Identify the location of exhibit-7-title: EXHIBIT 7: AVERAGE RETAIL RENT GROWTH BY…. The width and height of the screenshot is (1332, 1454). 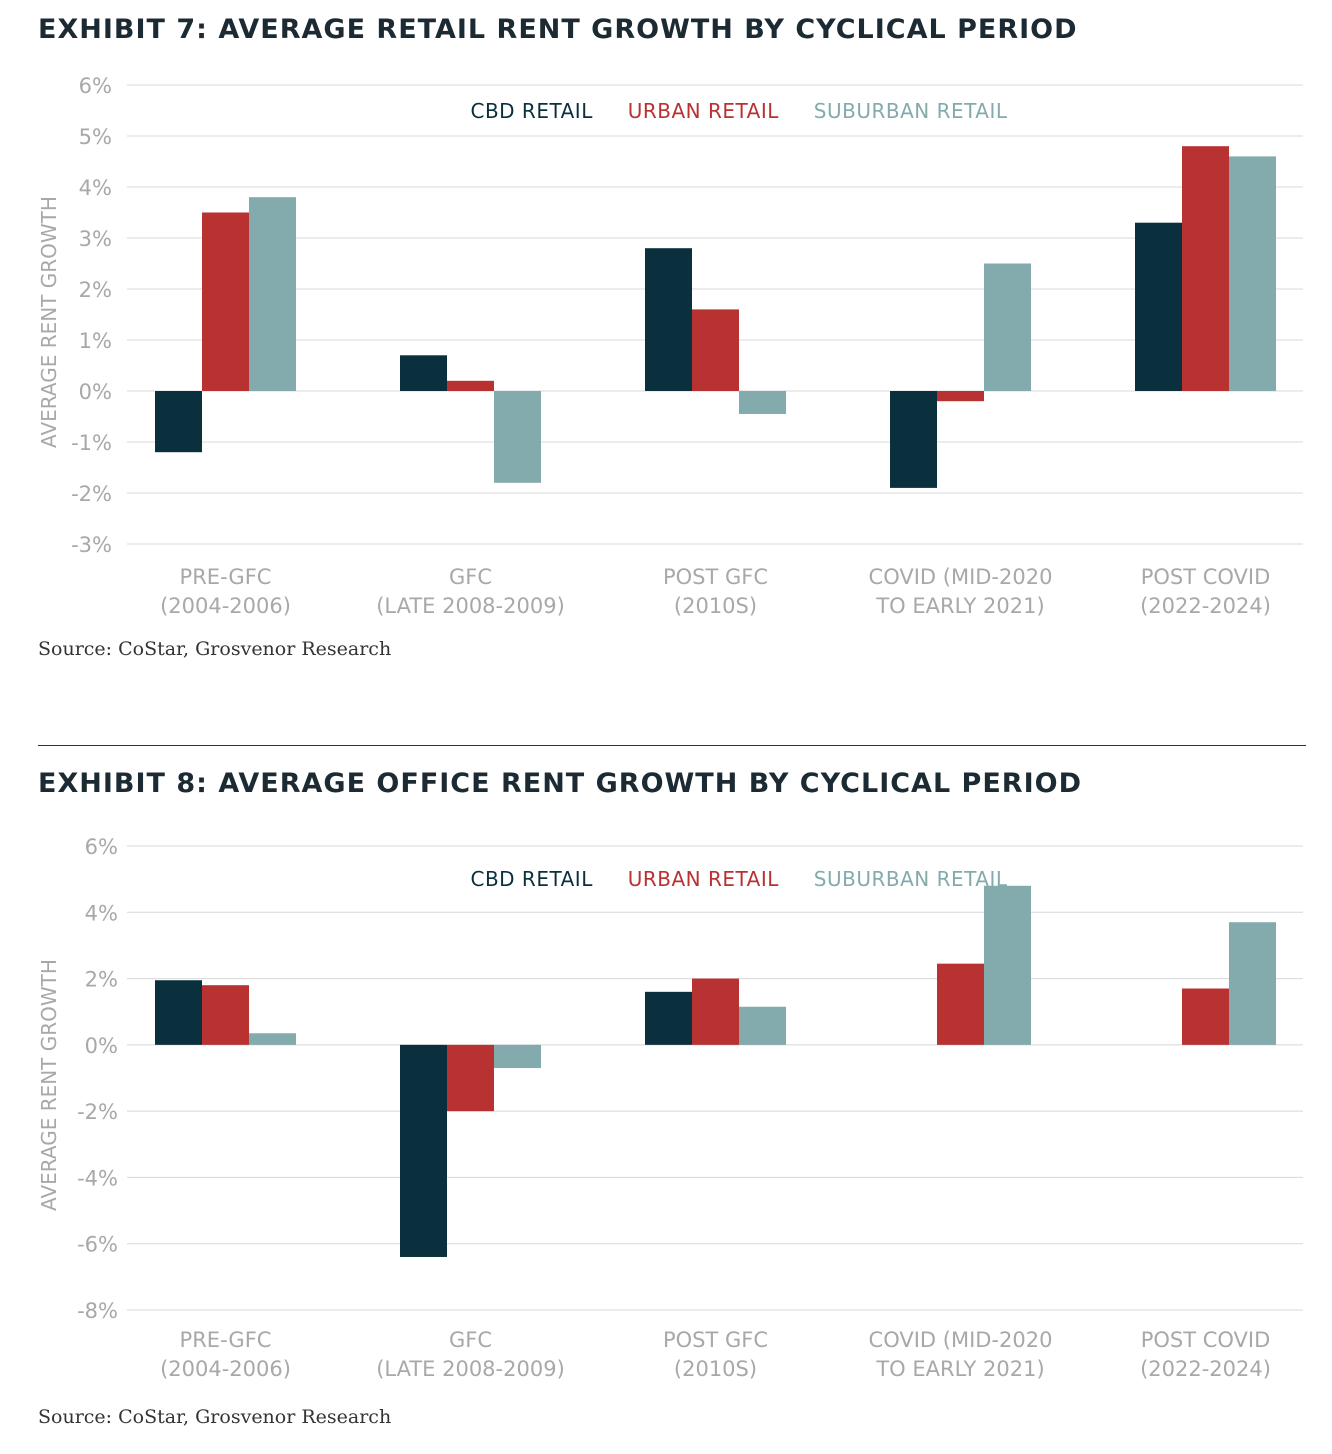
(558, 29).